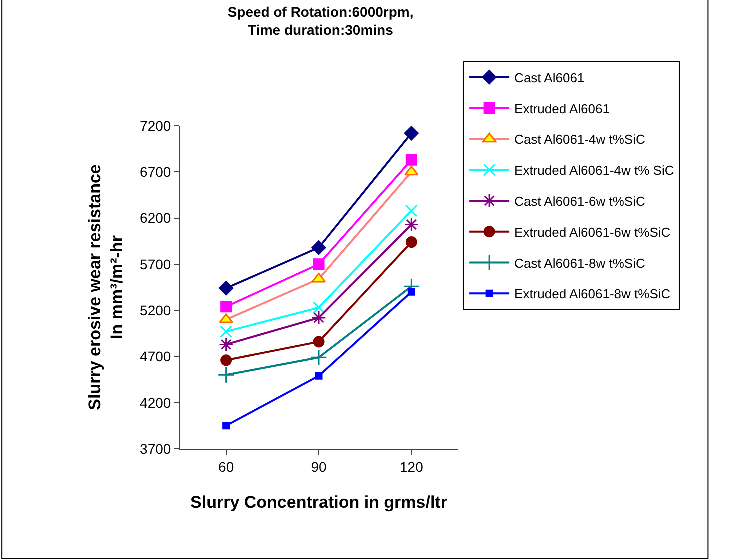 Image resolution: width=746 pixels, height=560 pixels. Describe the element at coordinates (156, 264) in the screenshot. I see `y-tick-label: 5700` at that location.